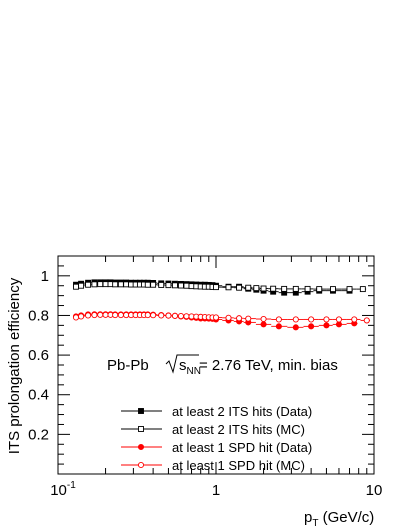 The width and height of the screenshot is (411, 532). Describe the element at coordinates (38, 355) in the screenshot. I see `y-tick-label: 0.6` at that location.